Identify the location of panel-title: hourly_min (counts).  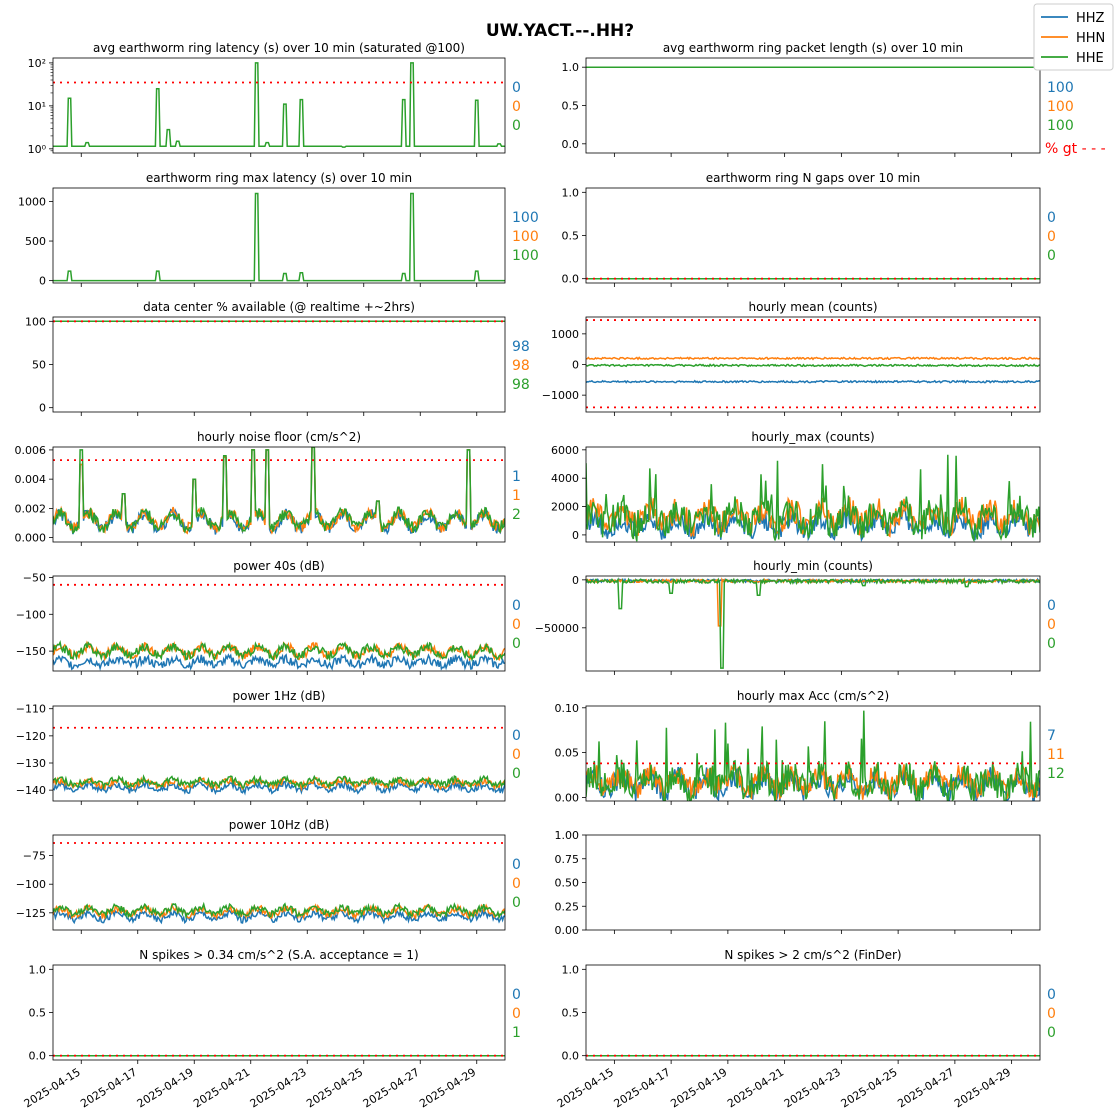
(813, 566).